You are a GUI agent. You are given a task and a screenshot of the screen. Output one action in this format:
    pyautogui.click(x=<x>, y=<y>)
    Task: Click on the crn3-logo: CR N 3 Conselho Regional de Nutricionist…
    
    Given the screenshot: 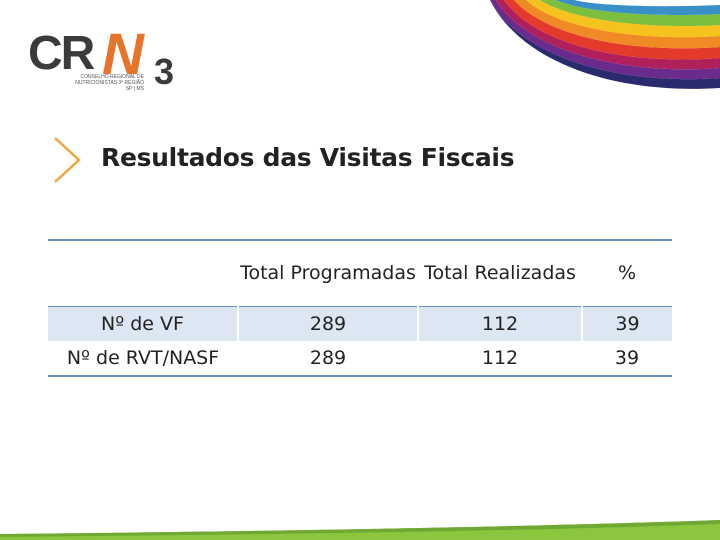 What is the action you would take?
    pyautogui.click(x=108, y=61)
    